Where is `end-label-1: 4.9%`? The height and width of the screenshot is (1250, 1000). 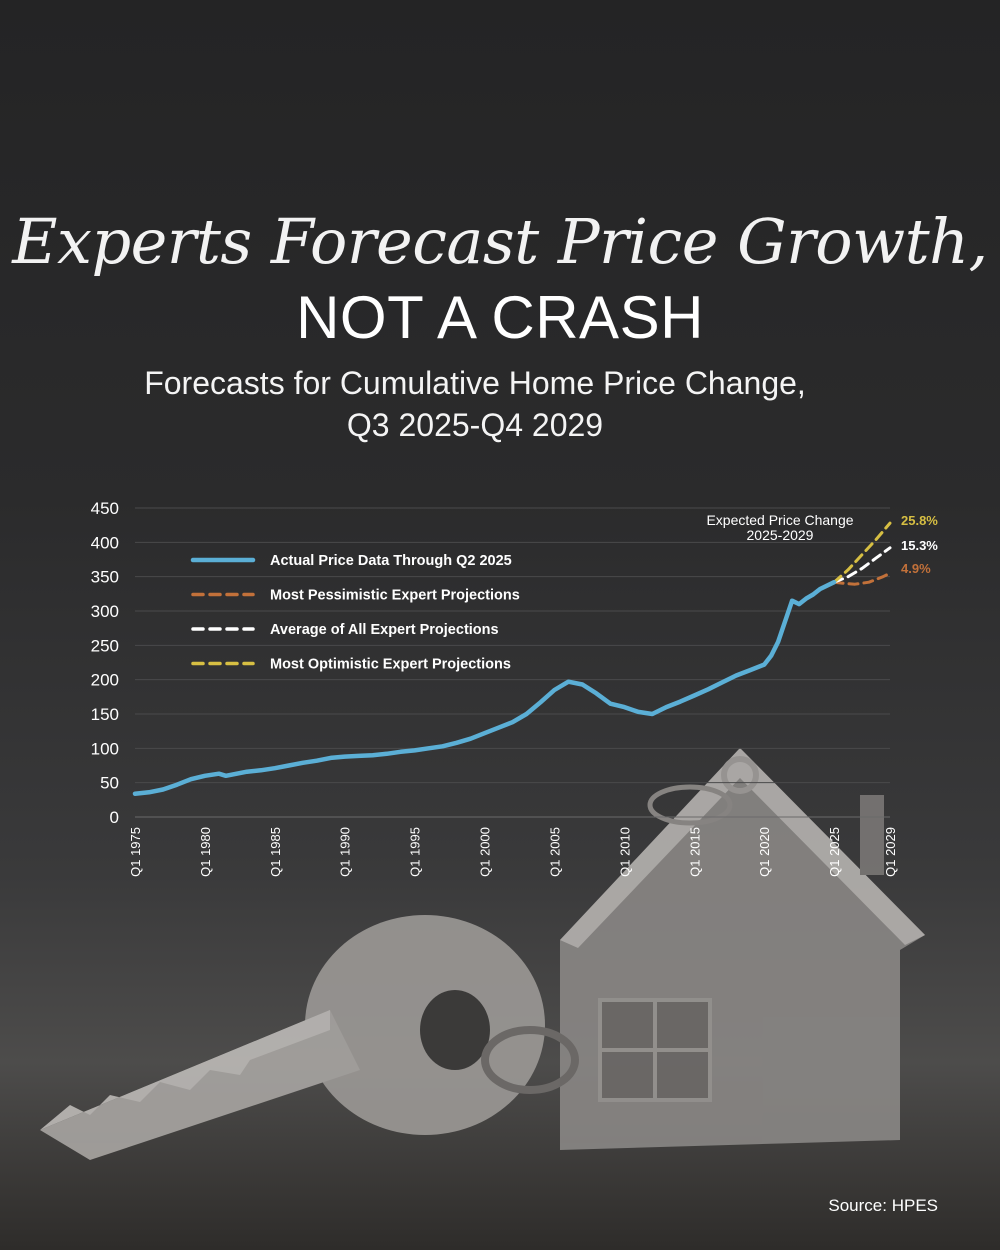
end-label-1: 4.9% is located at coordinates (916, 568).